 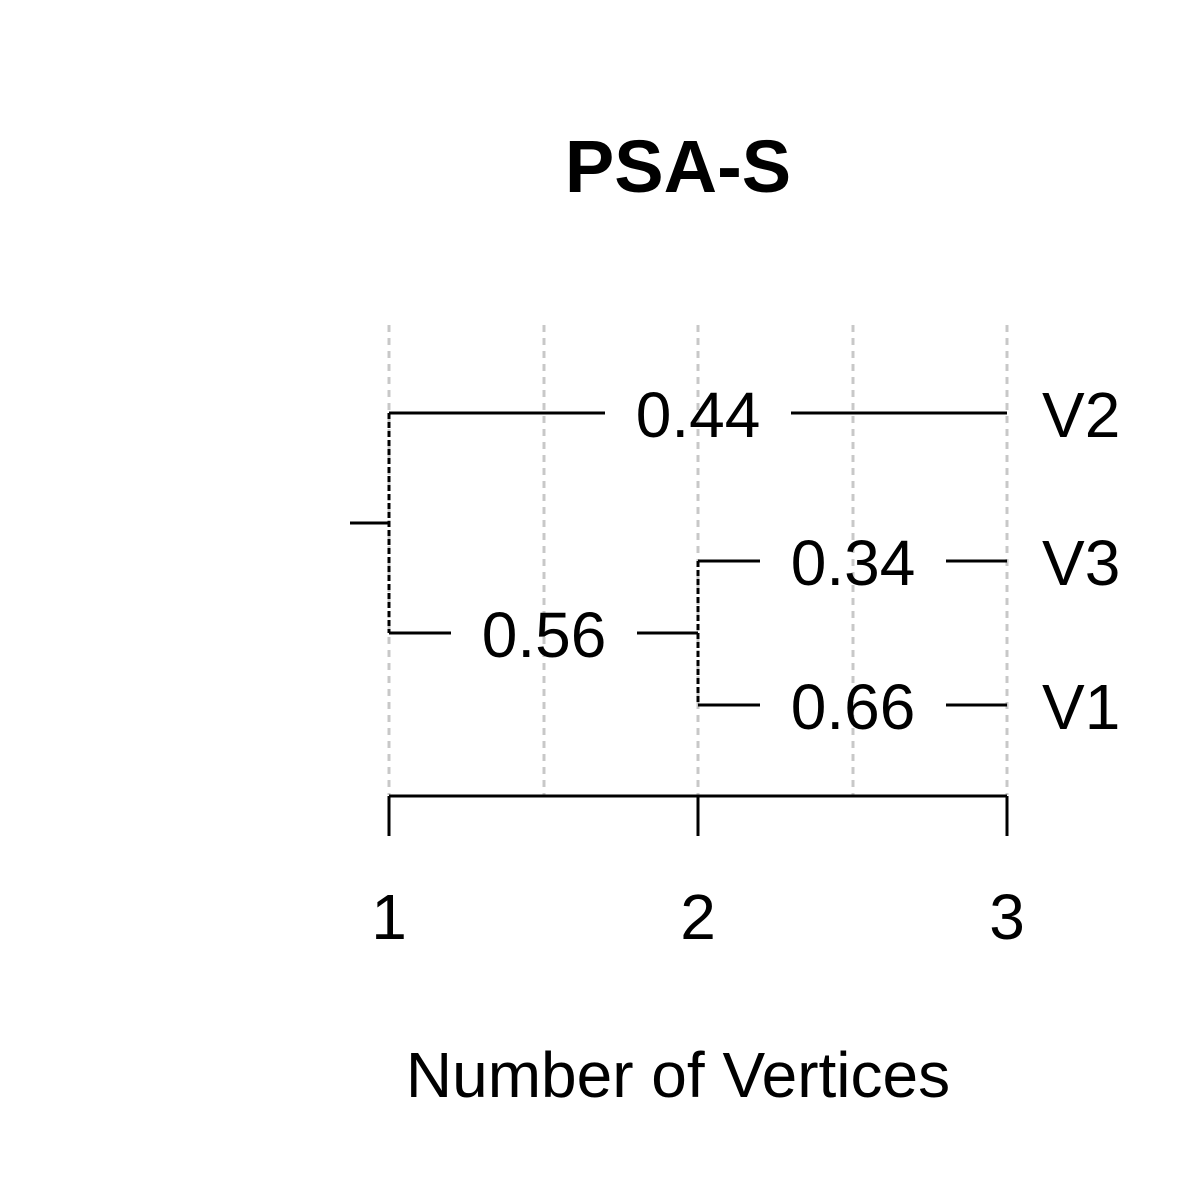 I want to click on edge-prob-v3: 0.34, so click(x=853, y=563).